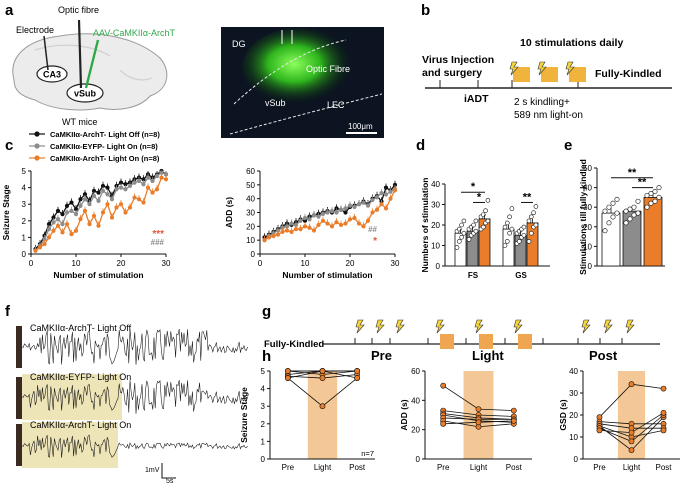  What do you see at coordinates (24, 237) in the screenshot?
I see `y-tick-label: 1` at bounding box center [24, 237].